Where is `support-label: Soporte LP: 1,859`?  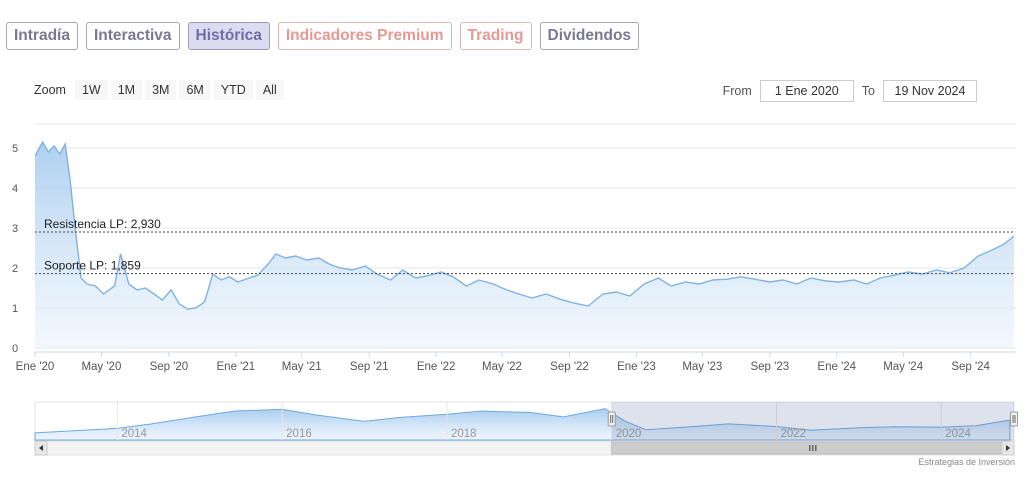
support-label: Soporte LP: 1,859 is located at coordinates (92, 266).